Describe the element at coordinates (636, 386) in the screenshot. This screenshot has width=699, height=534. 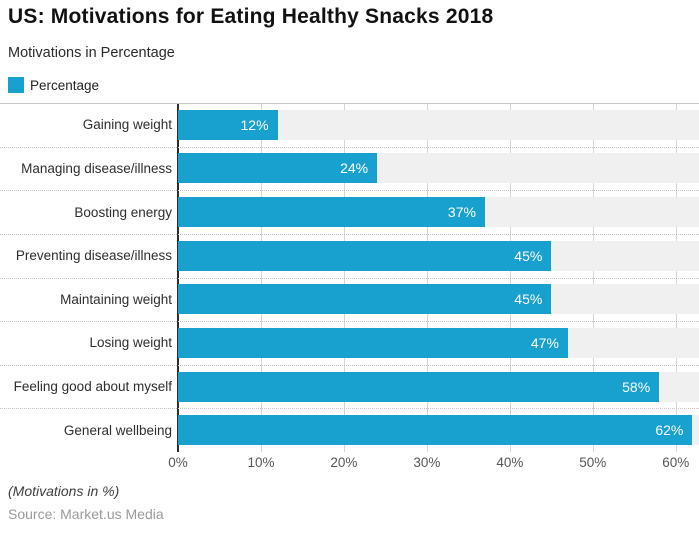
I see `bar-value-label: 58%` at that location.